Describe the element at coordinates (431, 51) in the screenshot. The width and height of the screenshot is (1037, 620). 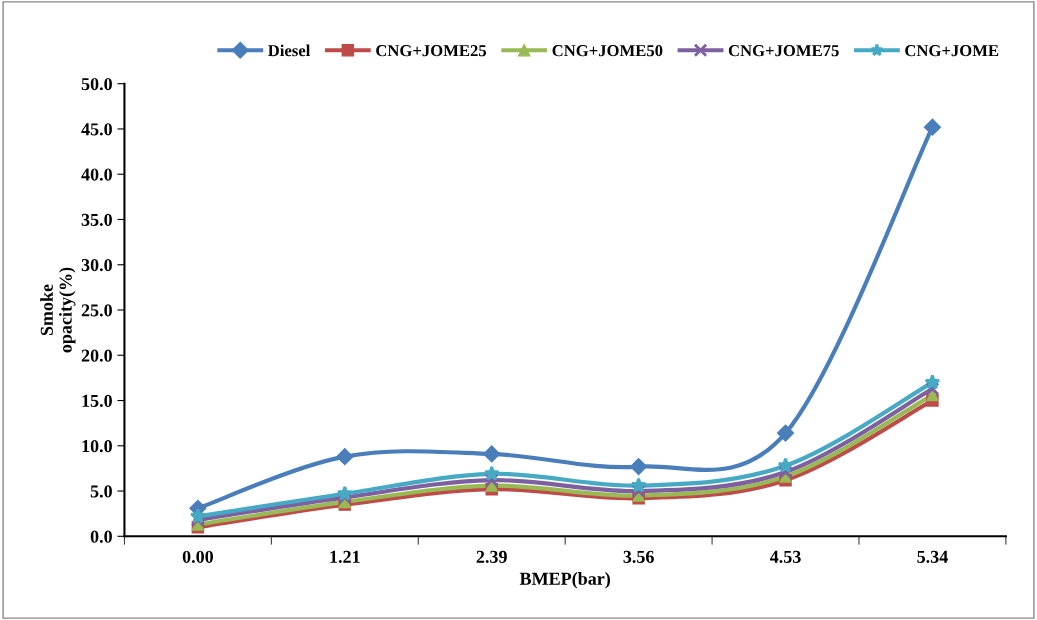
I see `legend-label: CNG+JOME25` at that location.